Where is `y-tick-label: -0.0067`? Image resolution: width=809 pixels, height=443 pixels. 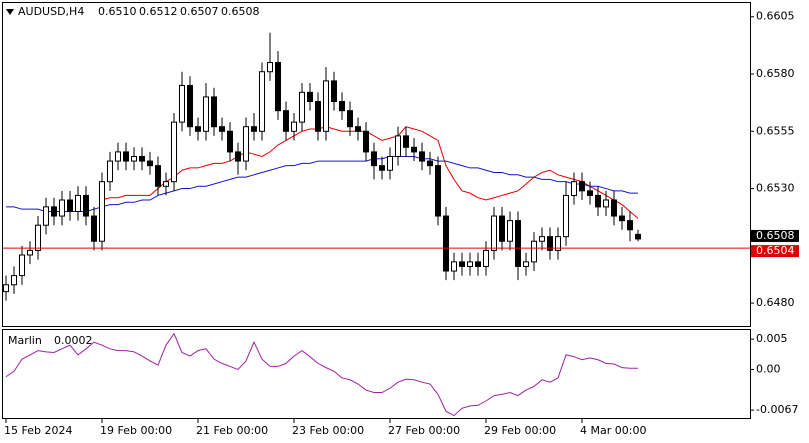
y-tick-label: -0.0067 is located at coordinates (777, 409).